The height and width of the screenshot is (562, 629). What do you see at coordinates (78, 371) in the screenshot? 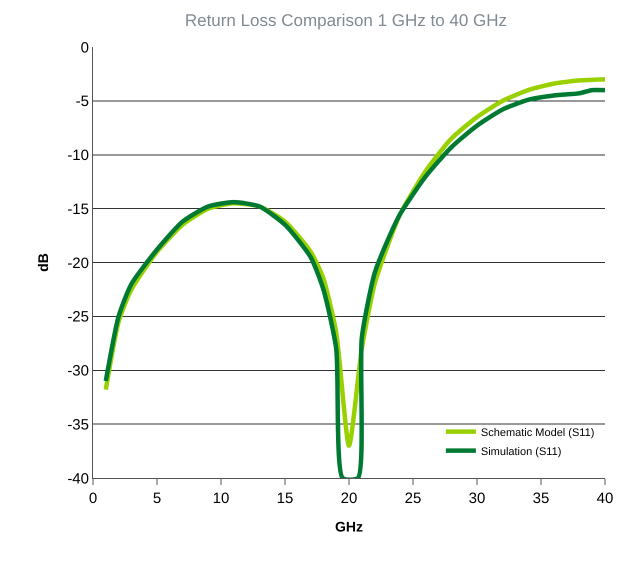
I see `y-tick-label: -30` at bounding box center [78, 371].